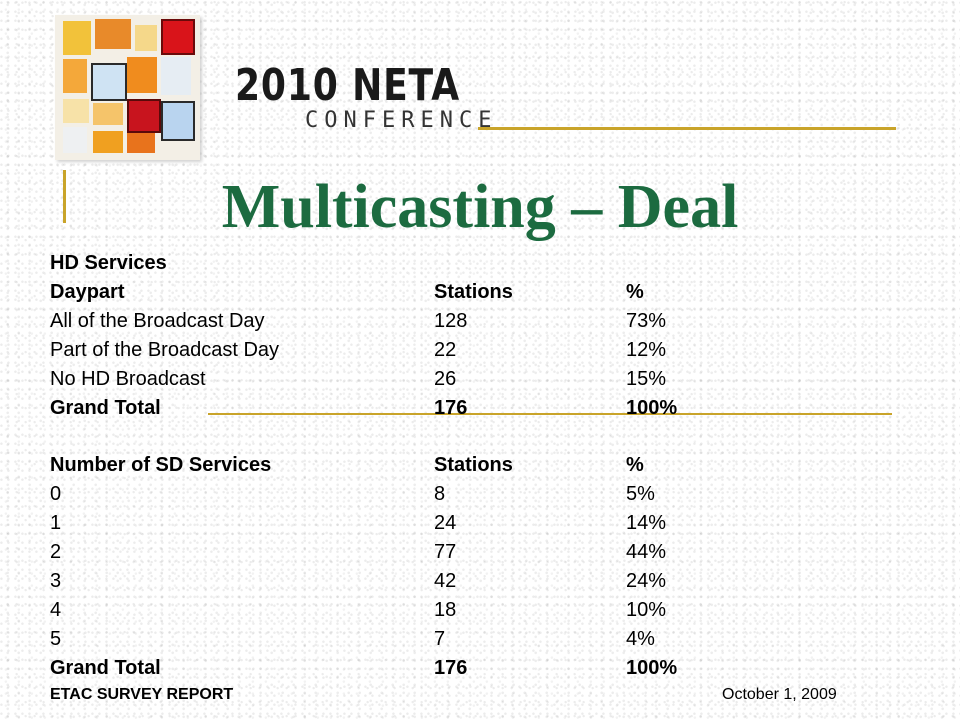 This screenshot has width=960, height=720. Describe the element at coordinates (640, 494) in the screenshot. I see `sd-row-percent: 5%` at that location.